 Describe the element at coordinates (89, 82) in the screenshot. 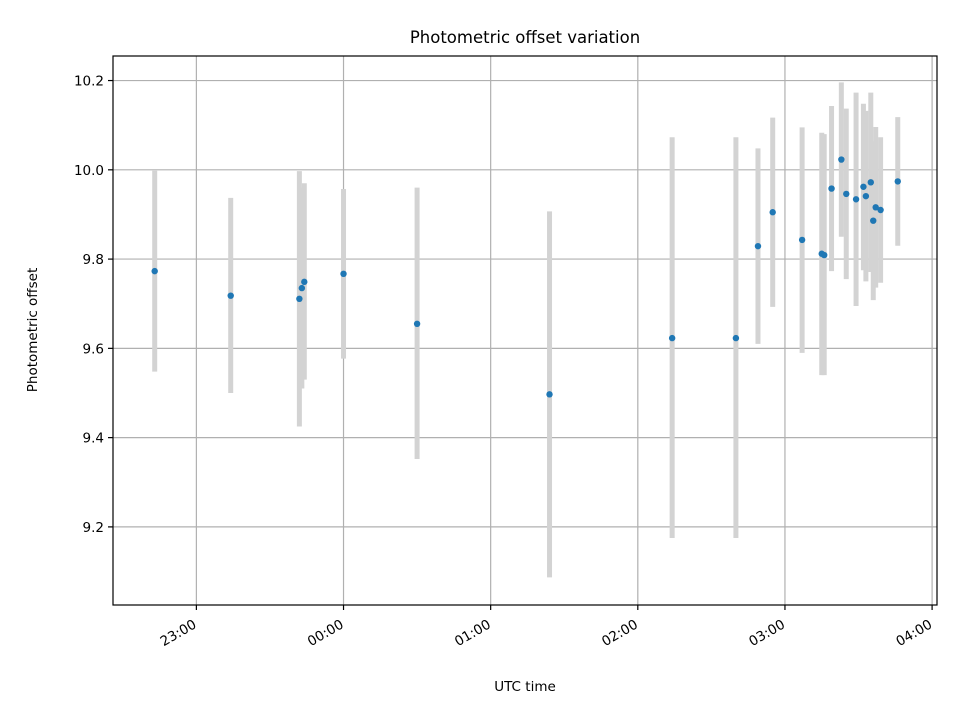

I see `y-tick-label: 10.2` at that location.